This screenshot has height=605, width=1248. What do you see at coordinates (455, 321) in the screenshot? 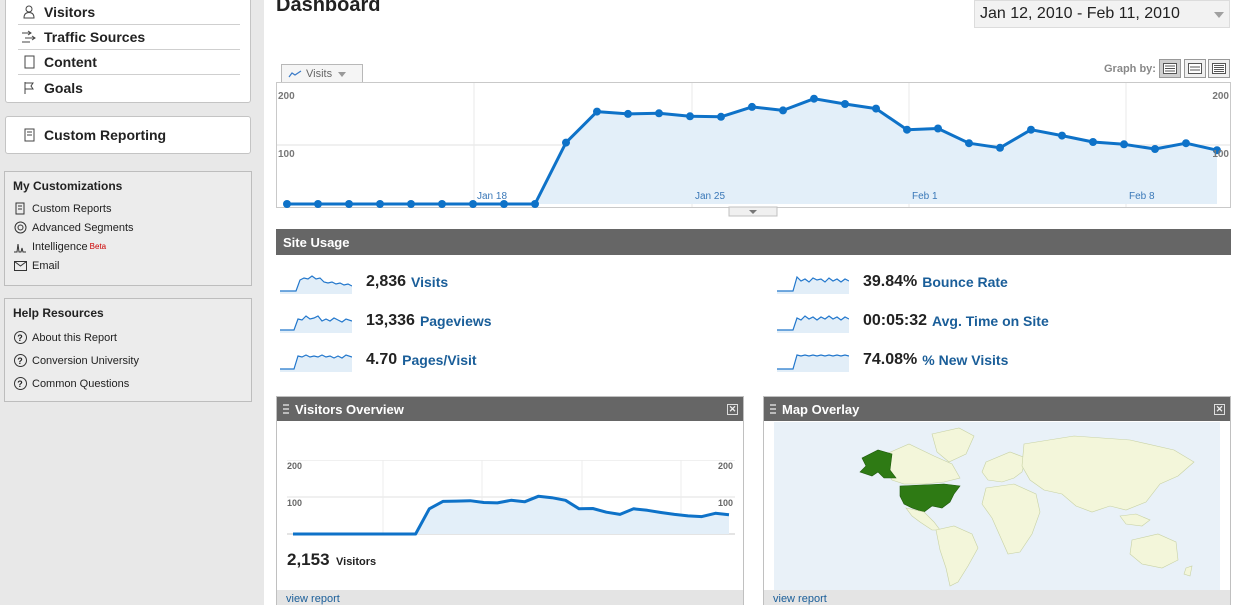
I see `metric-label-link: Pageviews` at bounding box center [455, 321].